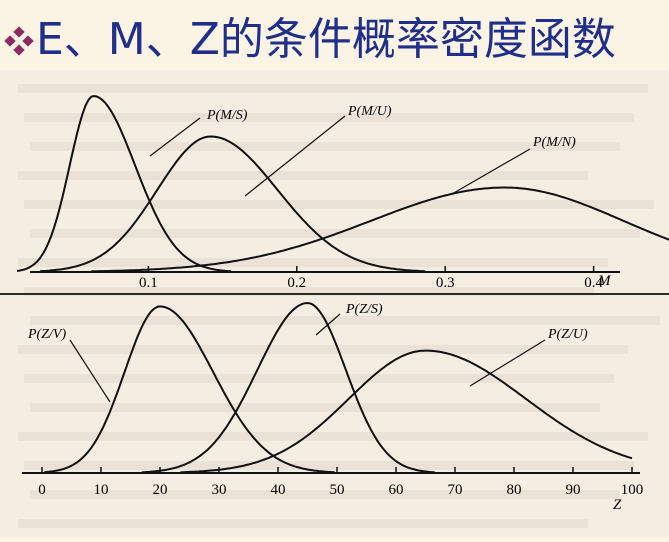  I want to click on tick-label: 20, so click(160, 490).